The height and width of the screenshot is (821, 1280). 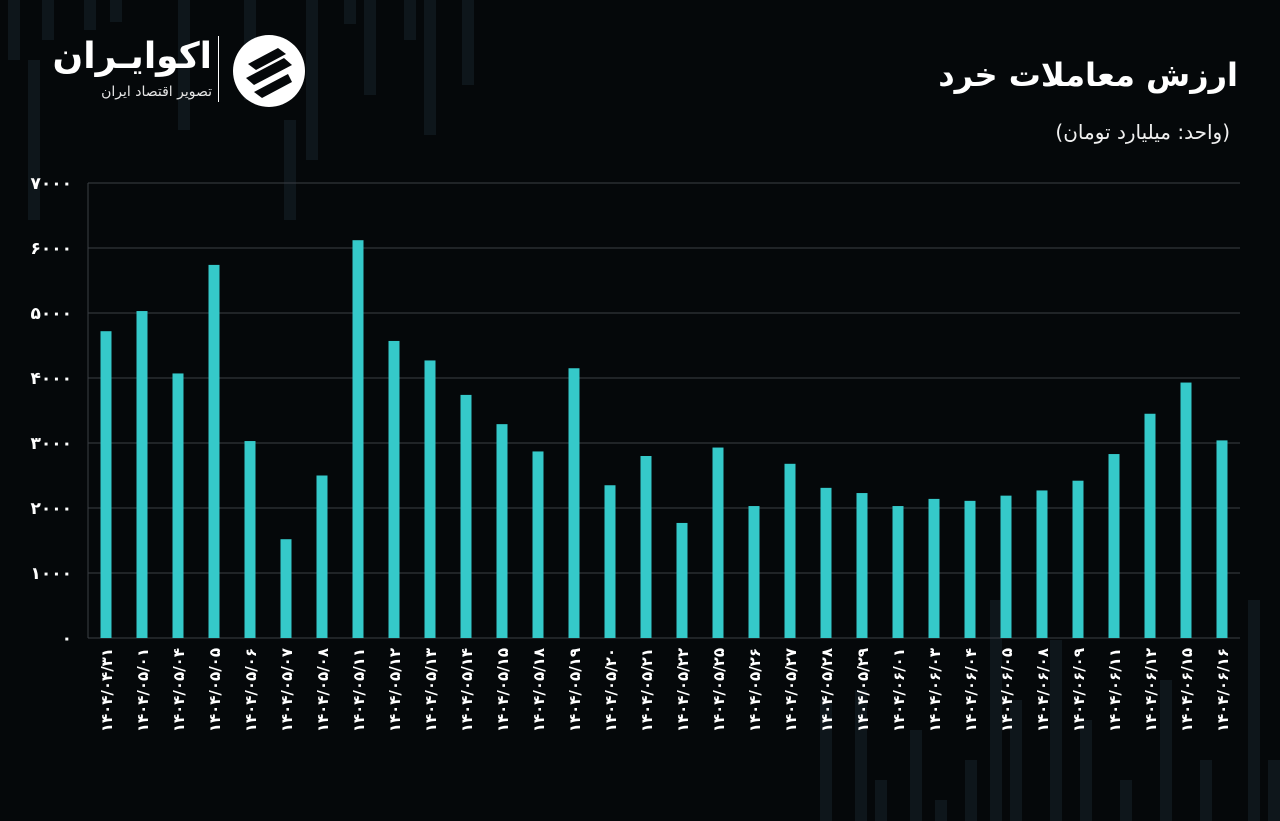 What do you see at coordinates (51, 509) in the screenshot?
I see `y-tick-label: ۲۰۰۰` at bounding box center [51, 509].